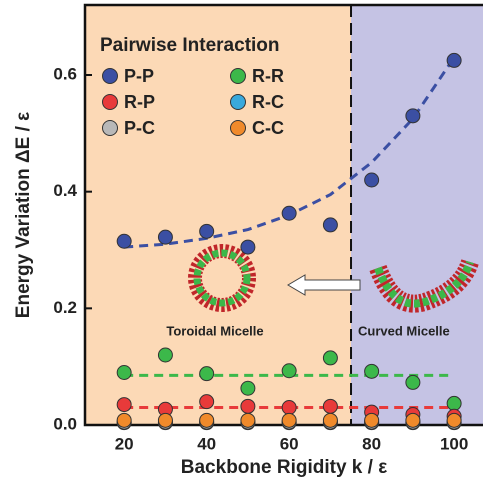 The height and width of the screenshot is (481, 483). I want to click on legend-label: P-C, so click(139, 128).